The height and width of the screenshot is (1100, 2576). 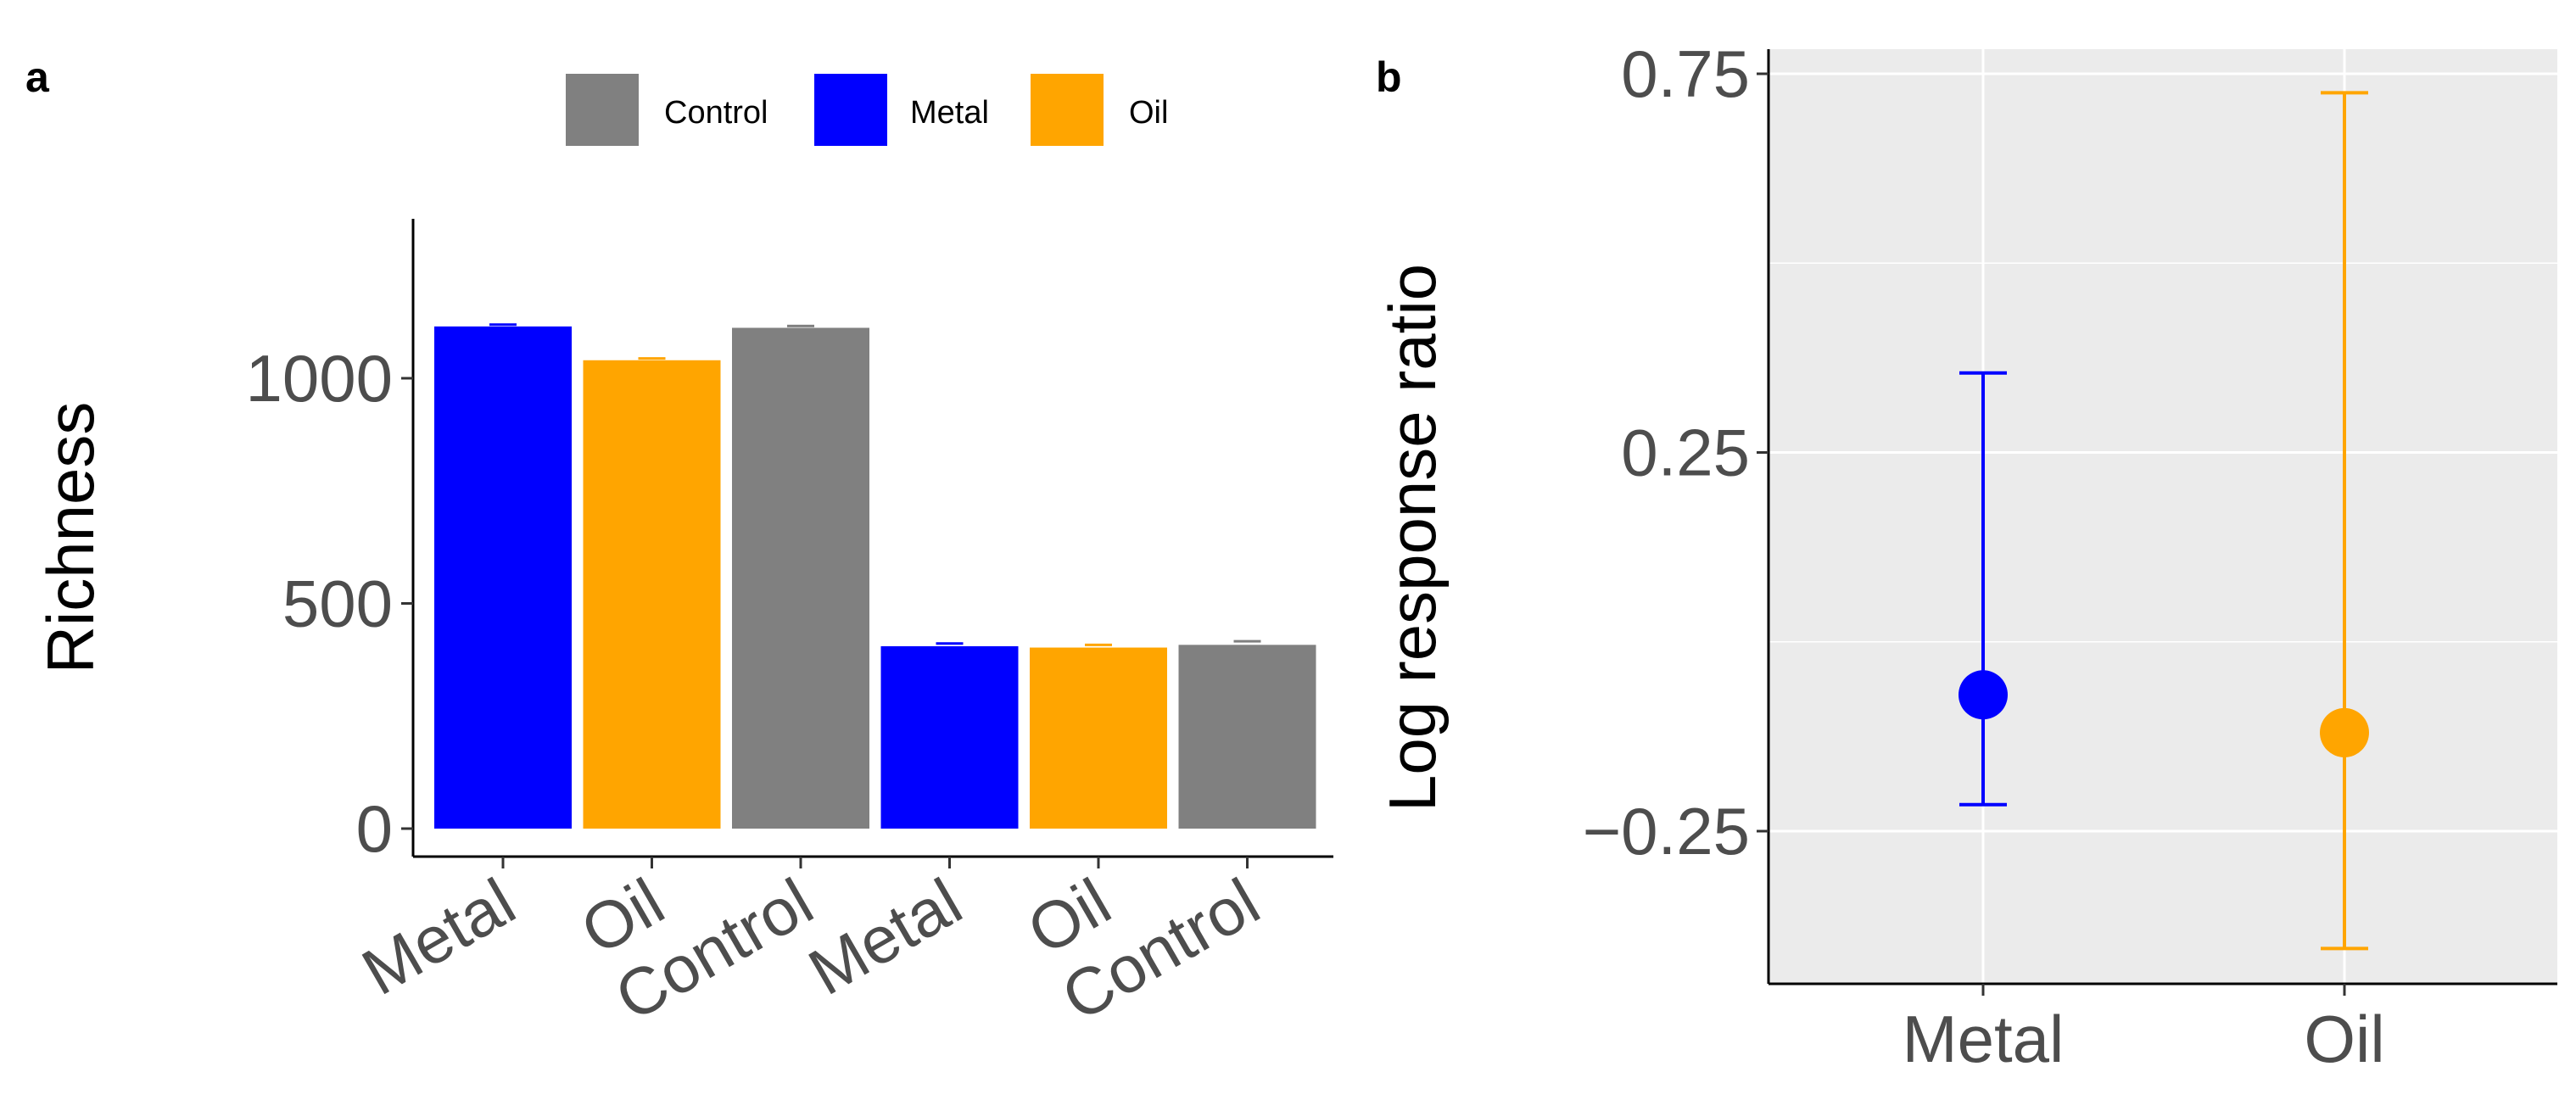 I want to click on panel-b-y-axis-title: Log response ratio, so click(x=1412, y=538).